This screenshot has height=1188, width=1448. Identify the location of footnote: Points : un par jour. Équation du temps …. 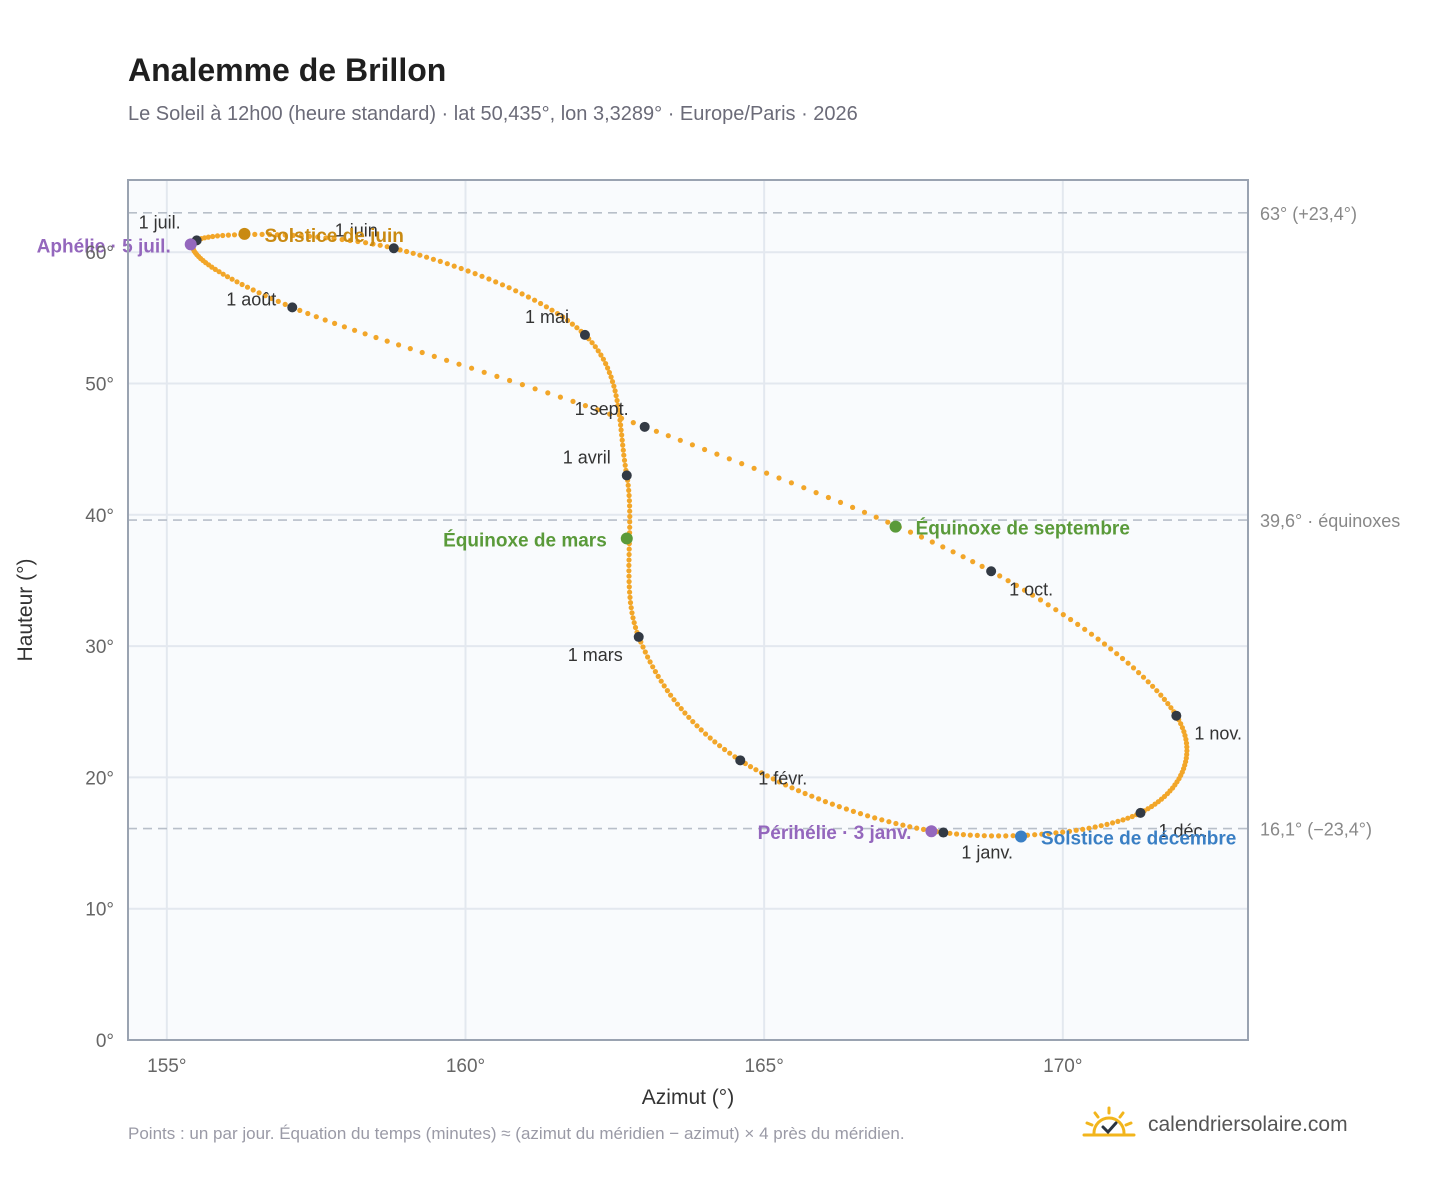
(516, 1133).